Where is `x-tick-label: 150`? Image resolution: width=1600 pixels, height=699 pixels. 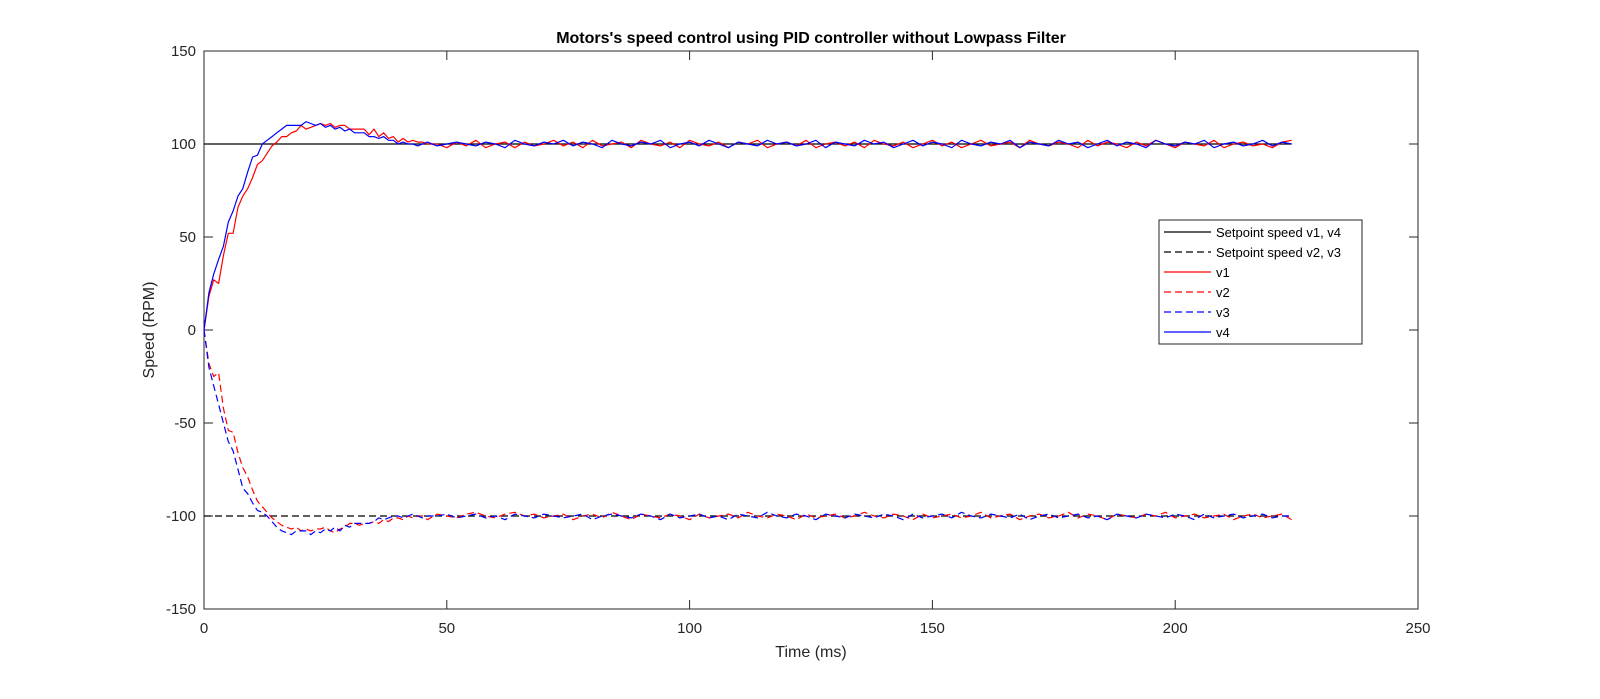 x-tick-label: 150 is located at coordinates (932, 628).